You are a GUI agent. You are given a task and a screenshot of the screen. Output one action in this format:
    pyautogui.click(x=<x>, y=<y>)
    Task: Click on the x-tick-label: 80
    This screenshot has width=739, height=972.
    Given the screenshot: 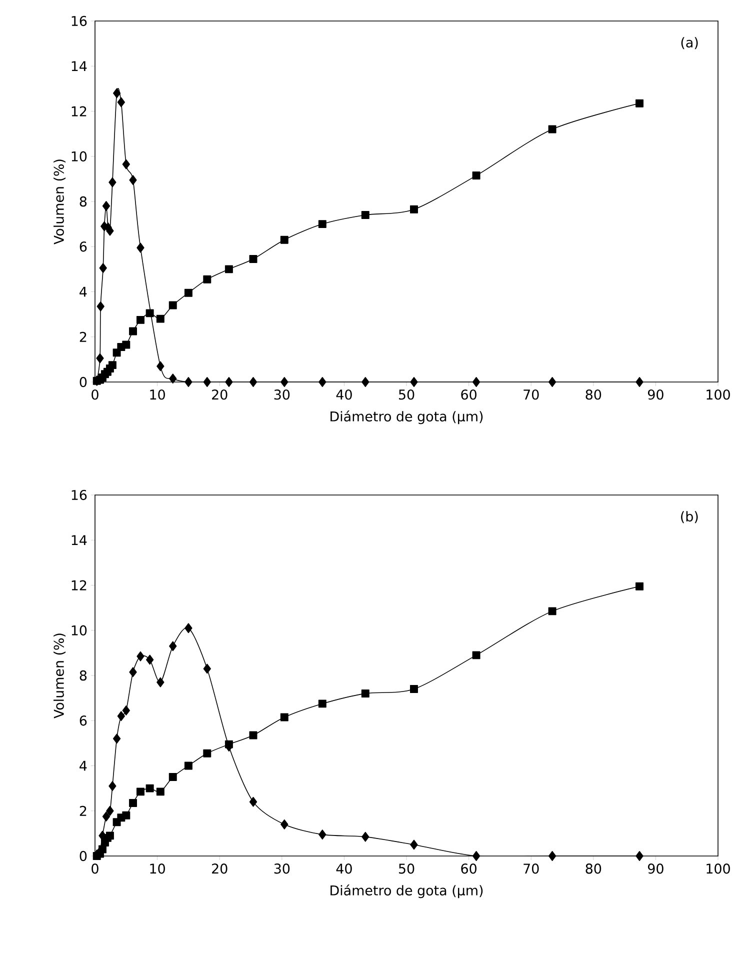 What is the action you would take?
    pyautogui.click(x=594, y=395)
    